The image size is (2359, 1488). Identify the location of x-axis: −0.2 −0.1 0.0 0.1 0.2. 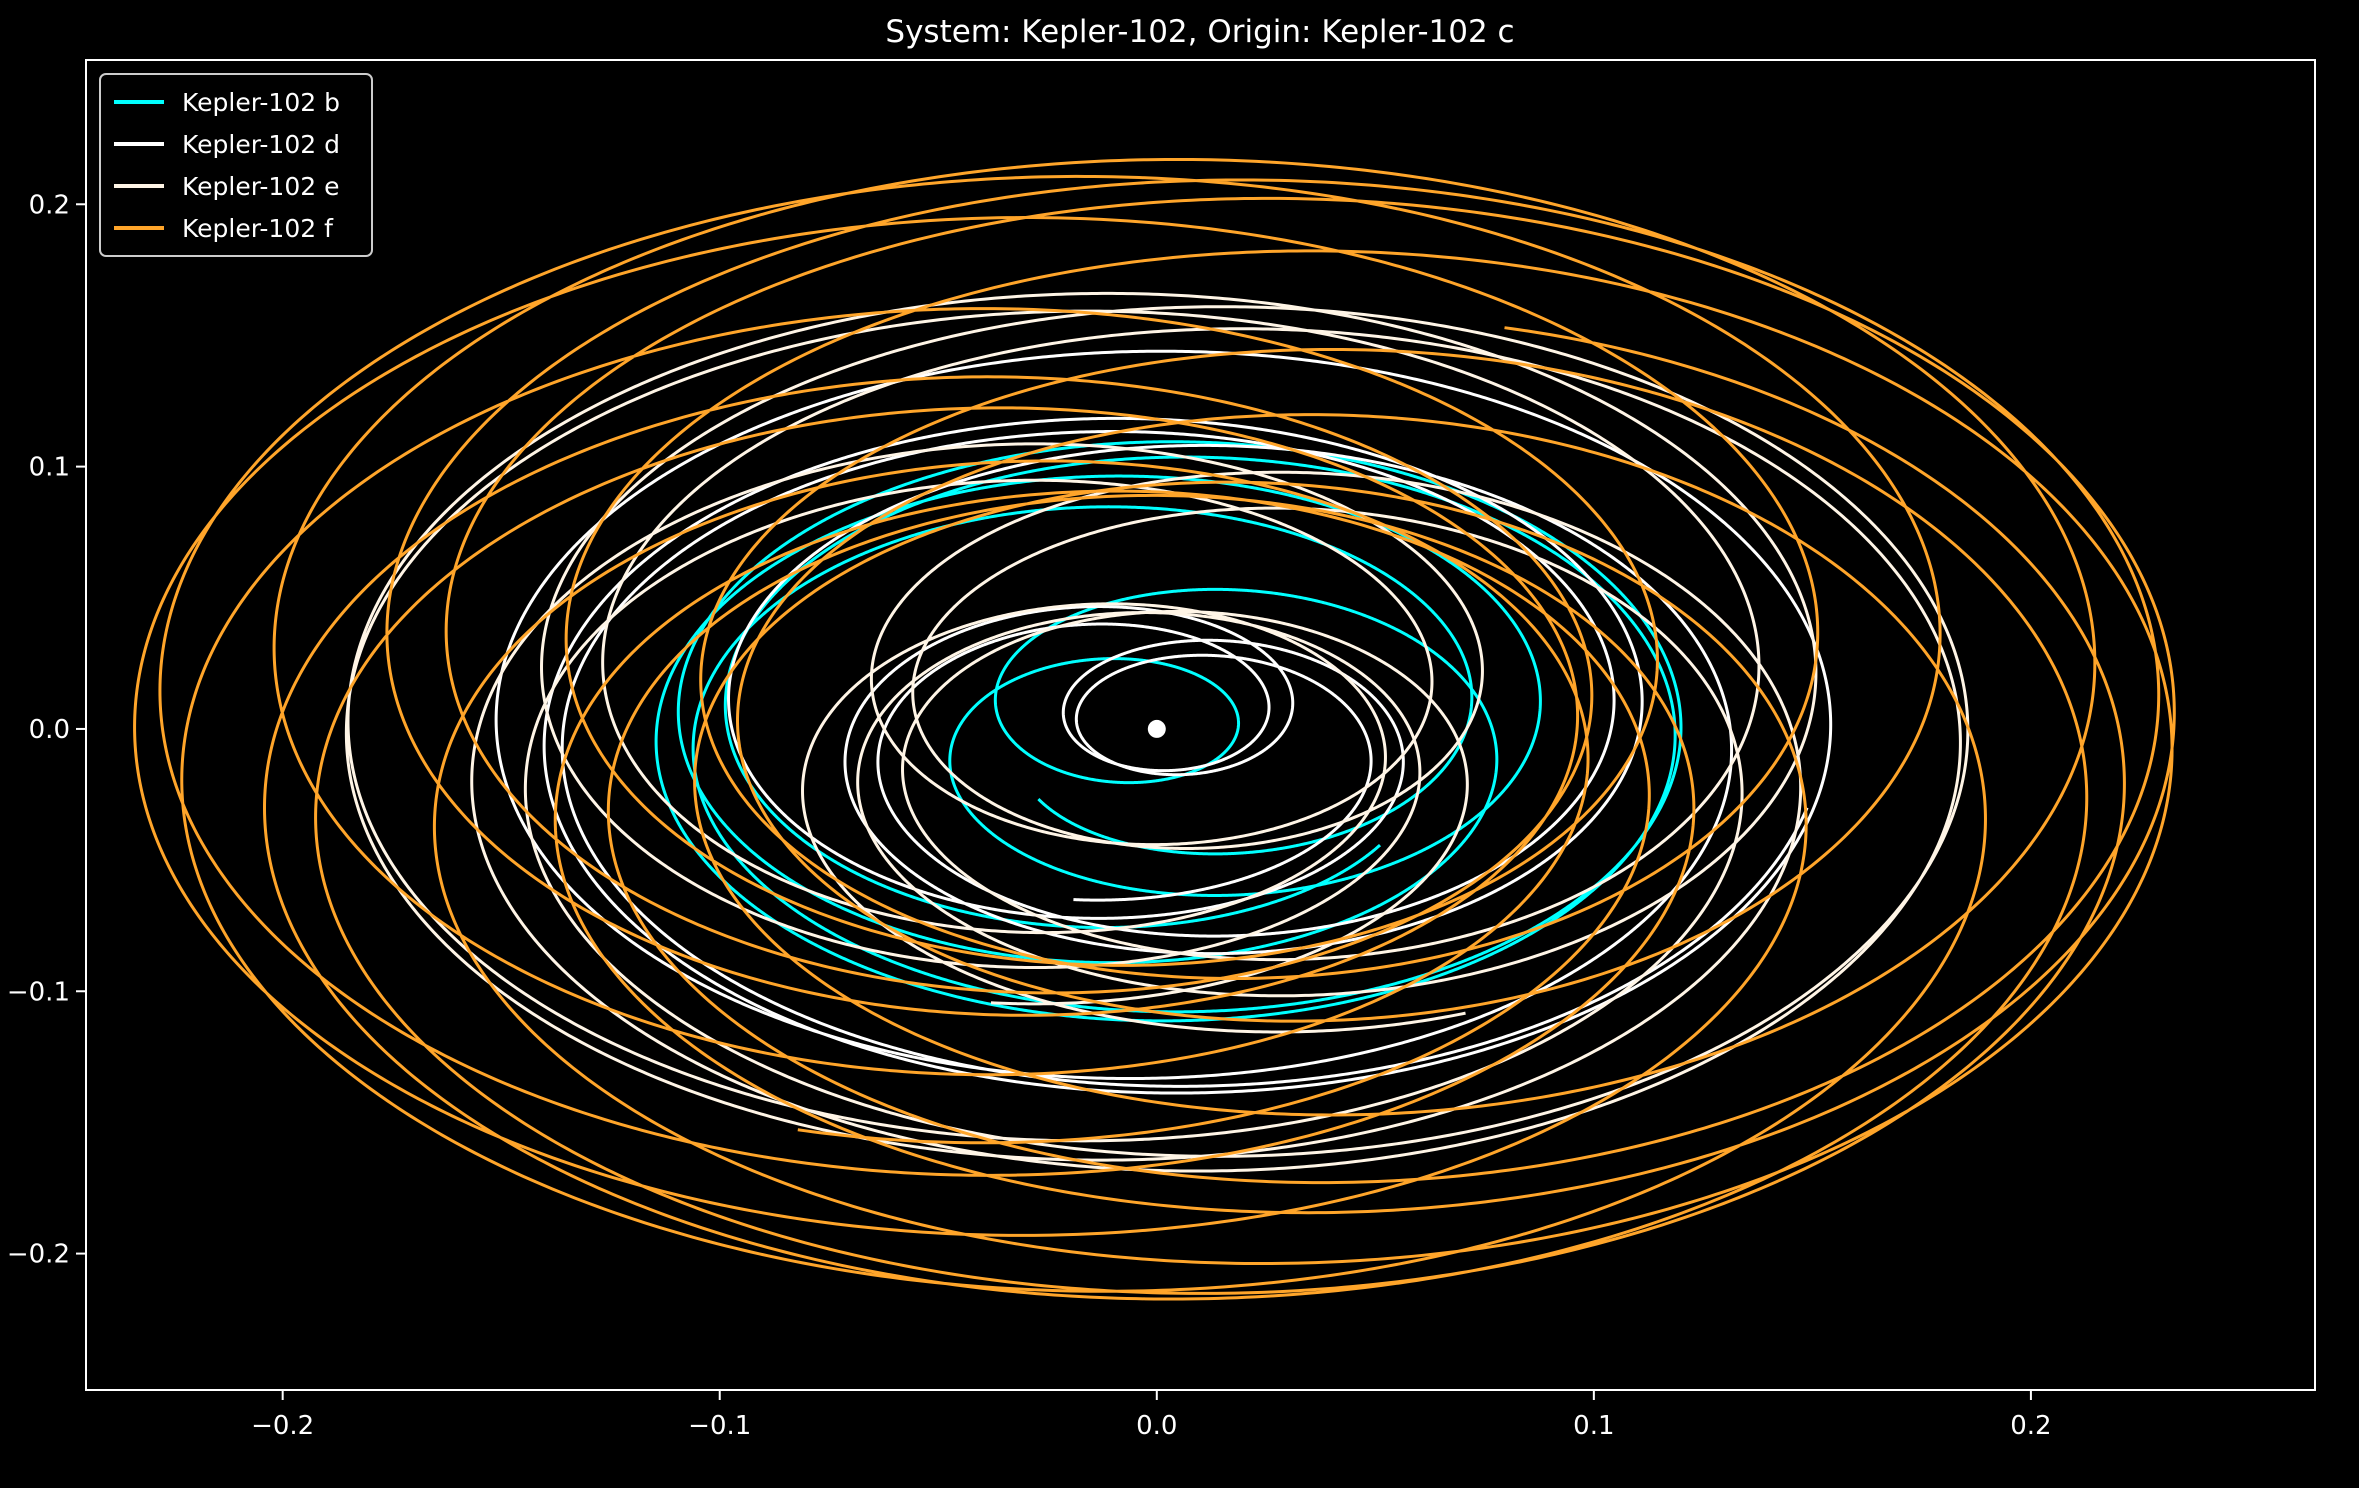
(1151, 1415).